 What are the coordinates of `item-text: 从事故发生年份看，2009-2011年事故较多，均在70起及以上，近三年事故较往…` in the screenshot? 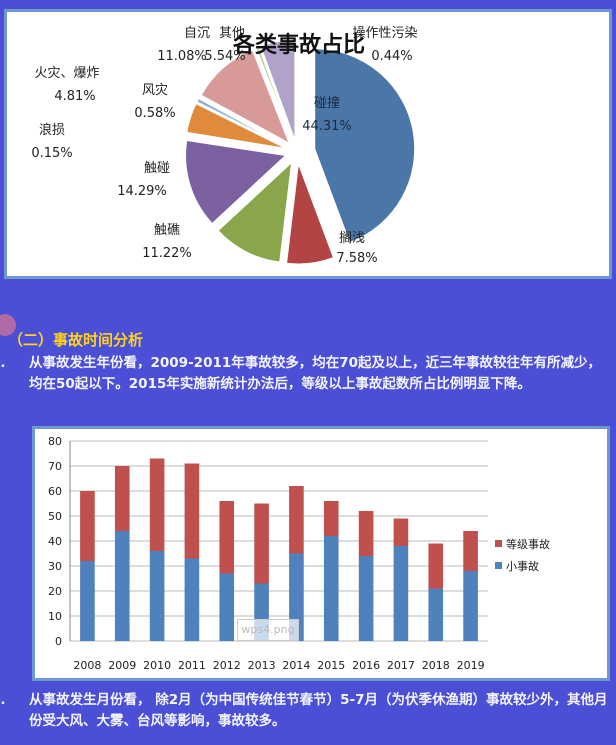 It's located at (315, 373).